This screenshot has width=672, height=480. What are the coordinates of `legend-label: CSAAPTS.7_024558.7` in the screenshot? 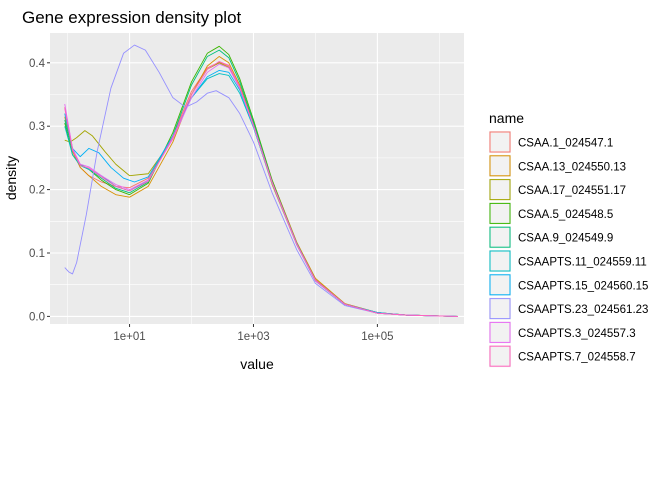 It's located at (577, 358).